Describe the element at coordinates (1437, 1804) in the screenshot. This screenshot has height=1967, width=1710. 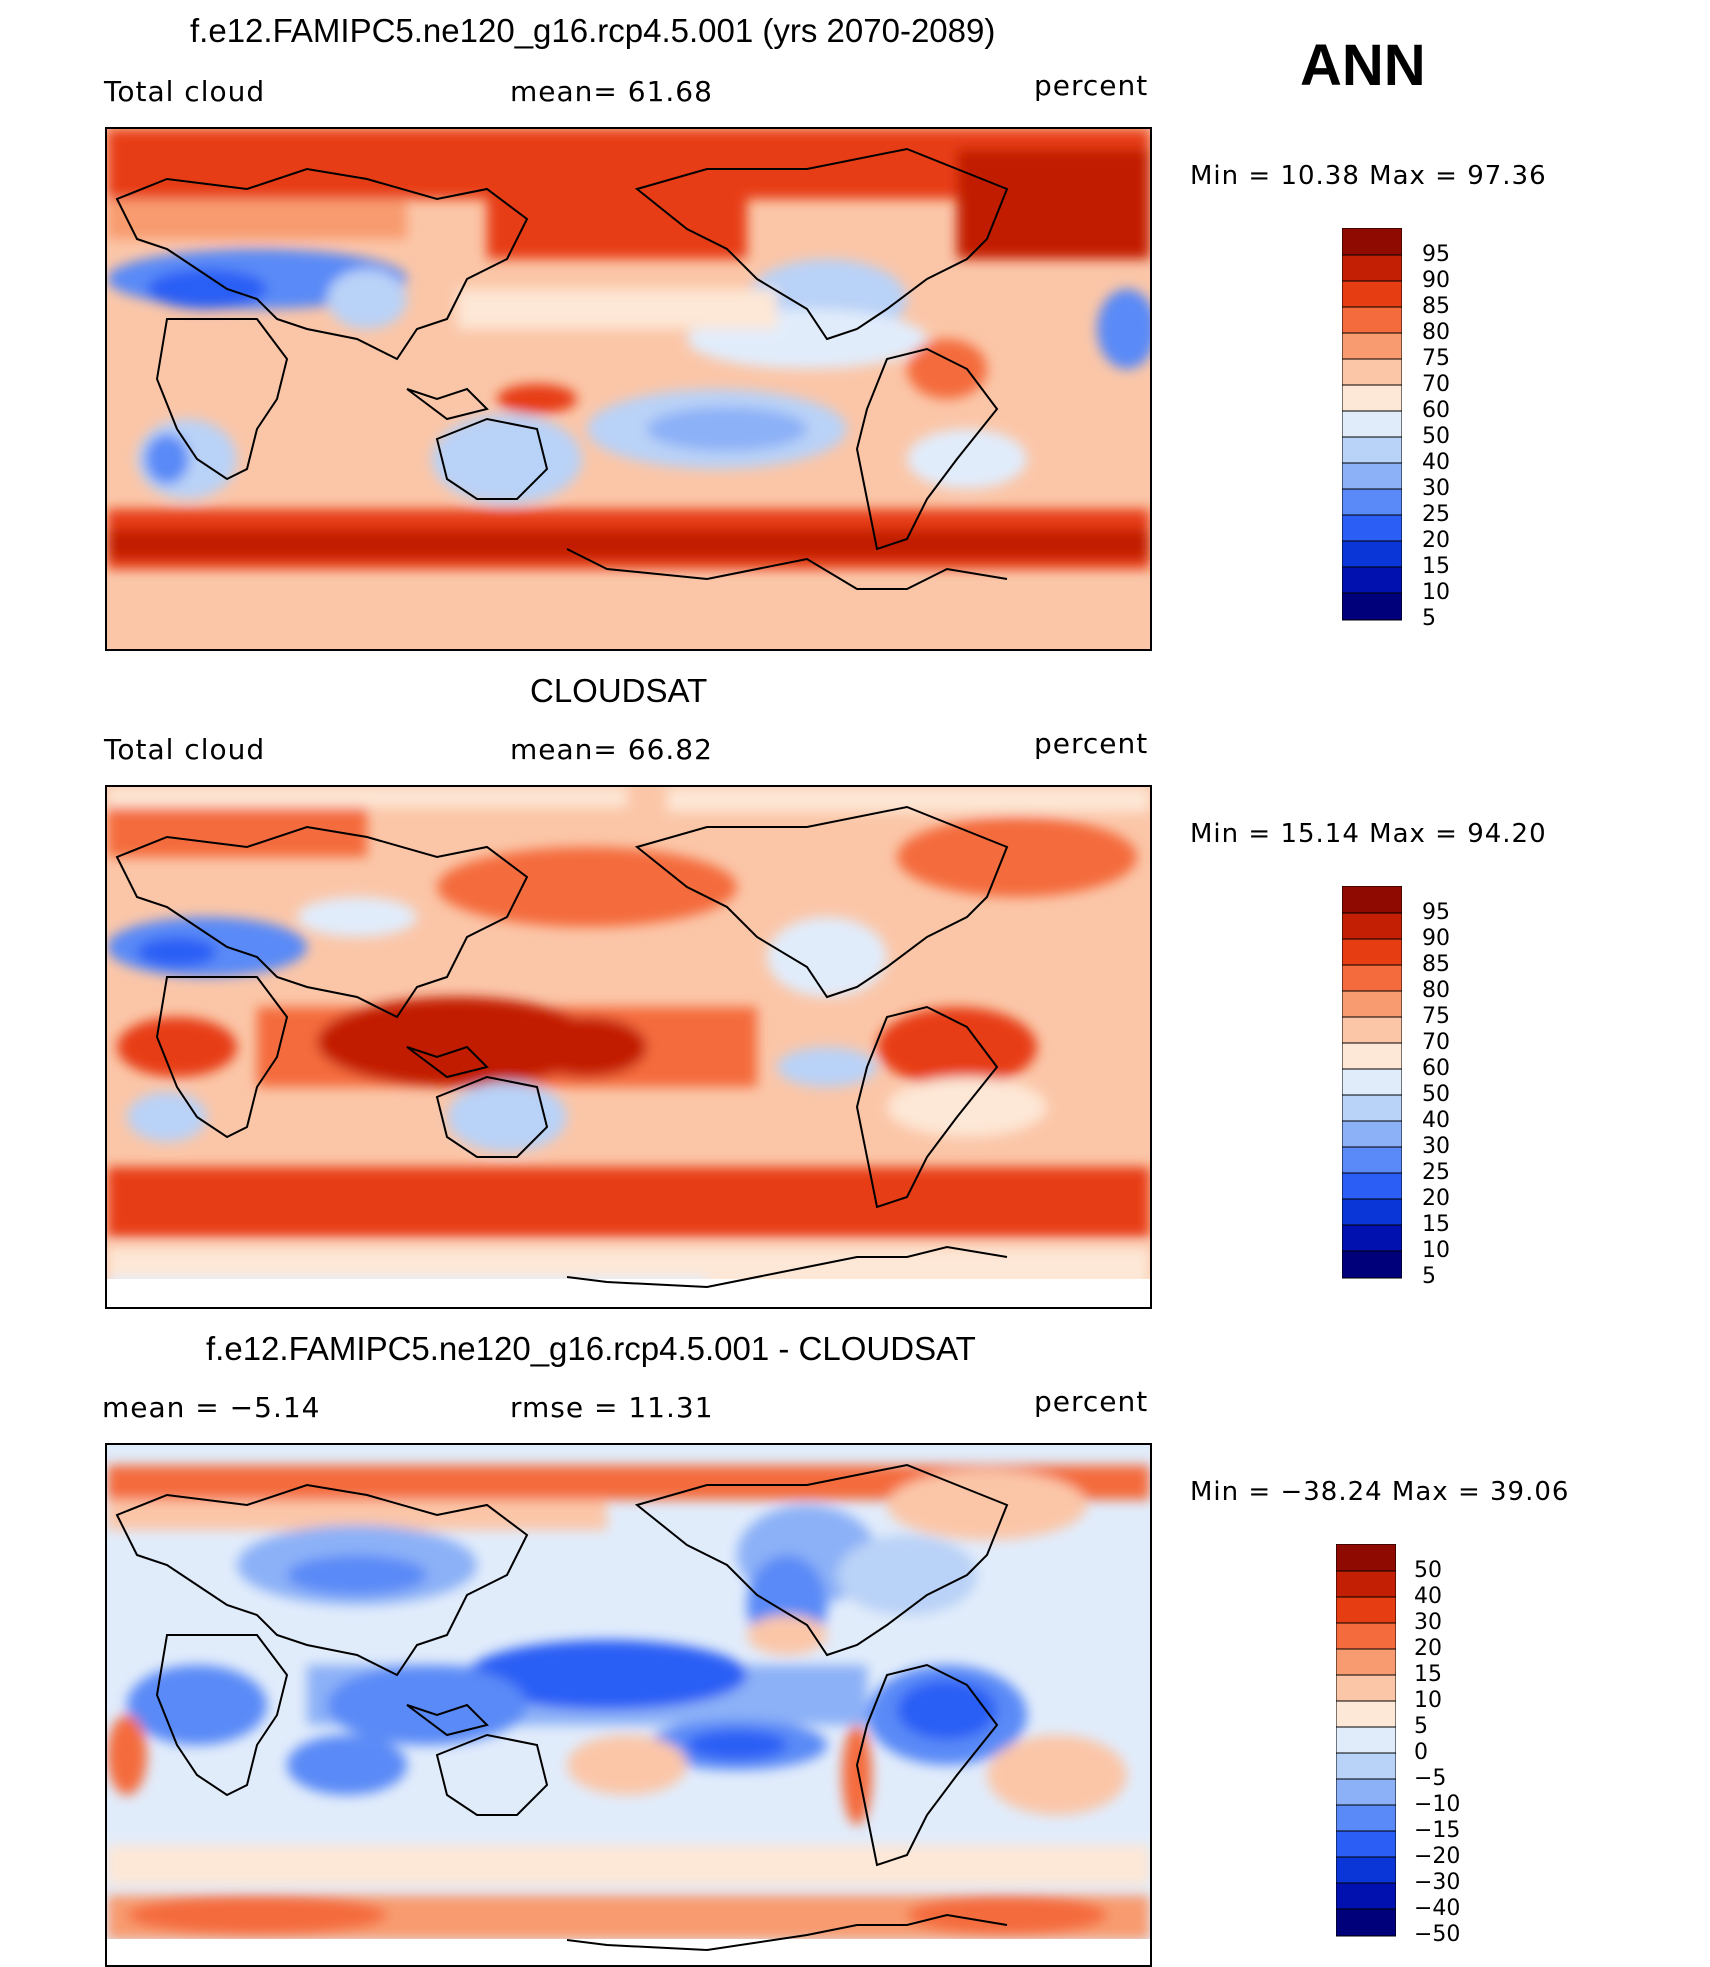
I see `panel3-cb-label: −10` at that location.